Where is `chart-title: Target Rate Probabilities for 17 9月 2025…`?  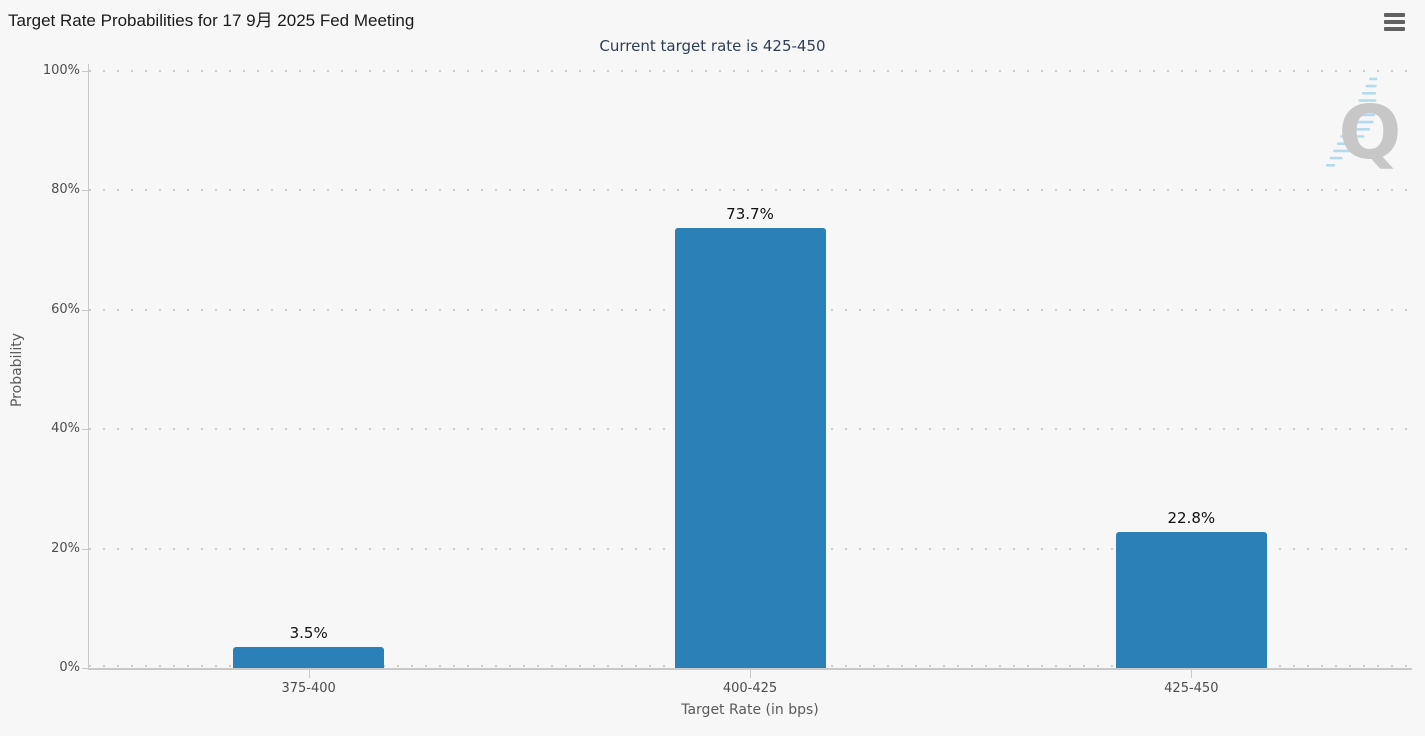 chart-title: Target Rate Probabilities for 17 9月 2025… is located at coordinates (211, 20).